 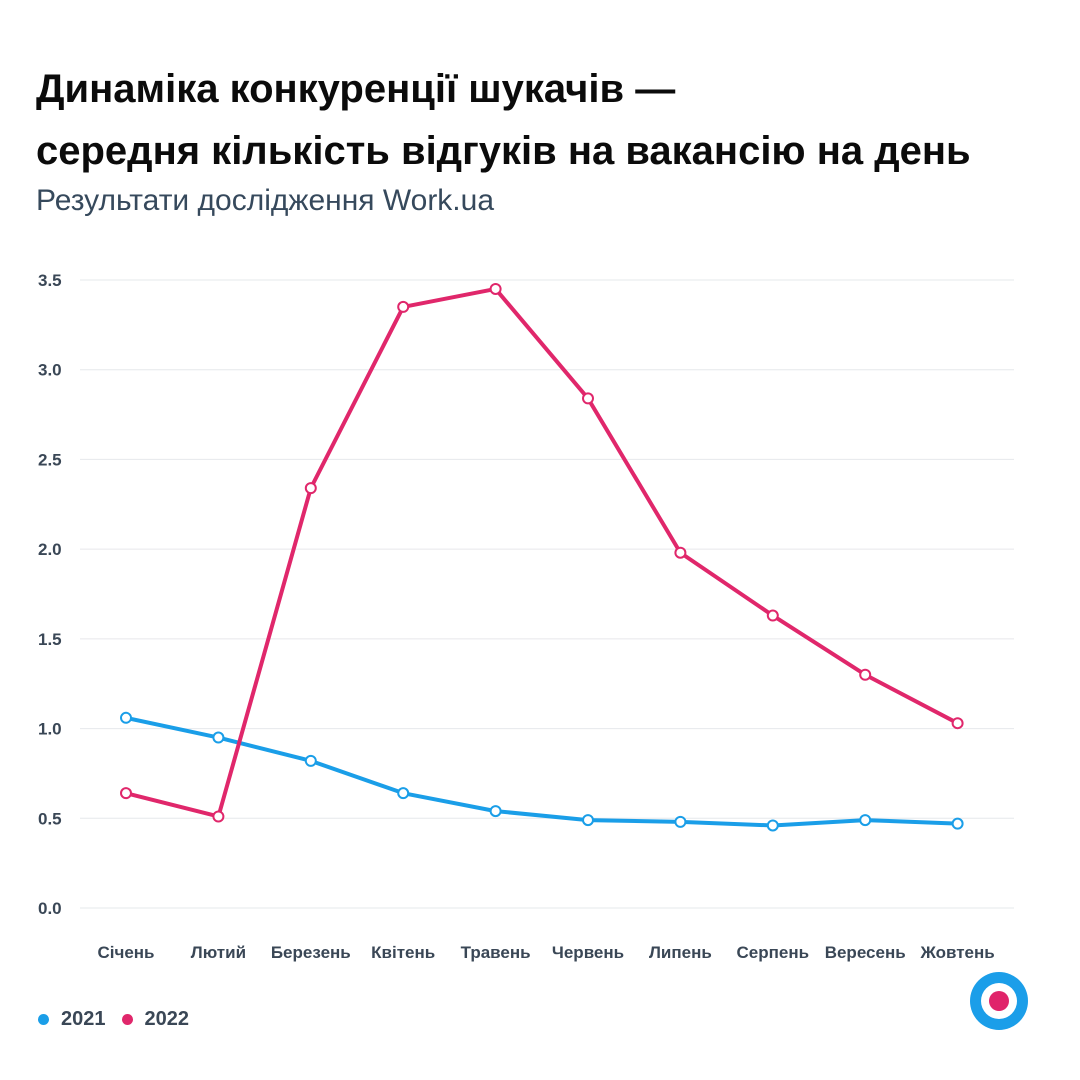 I want to click on y-tick-label: 1.5, so click(x=50, y=639).